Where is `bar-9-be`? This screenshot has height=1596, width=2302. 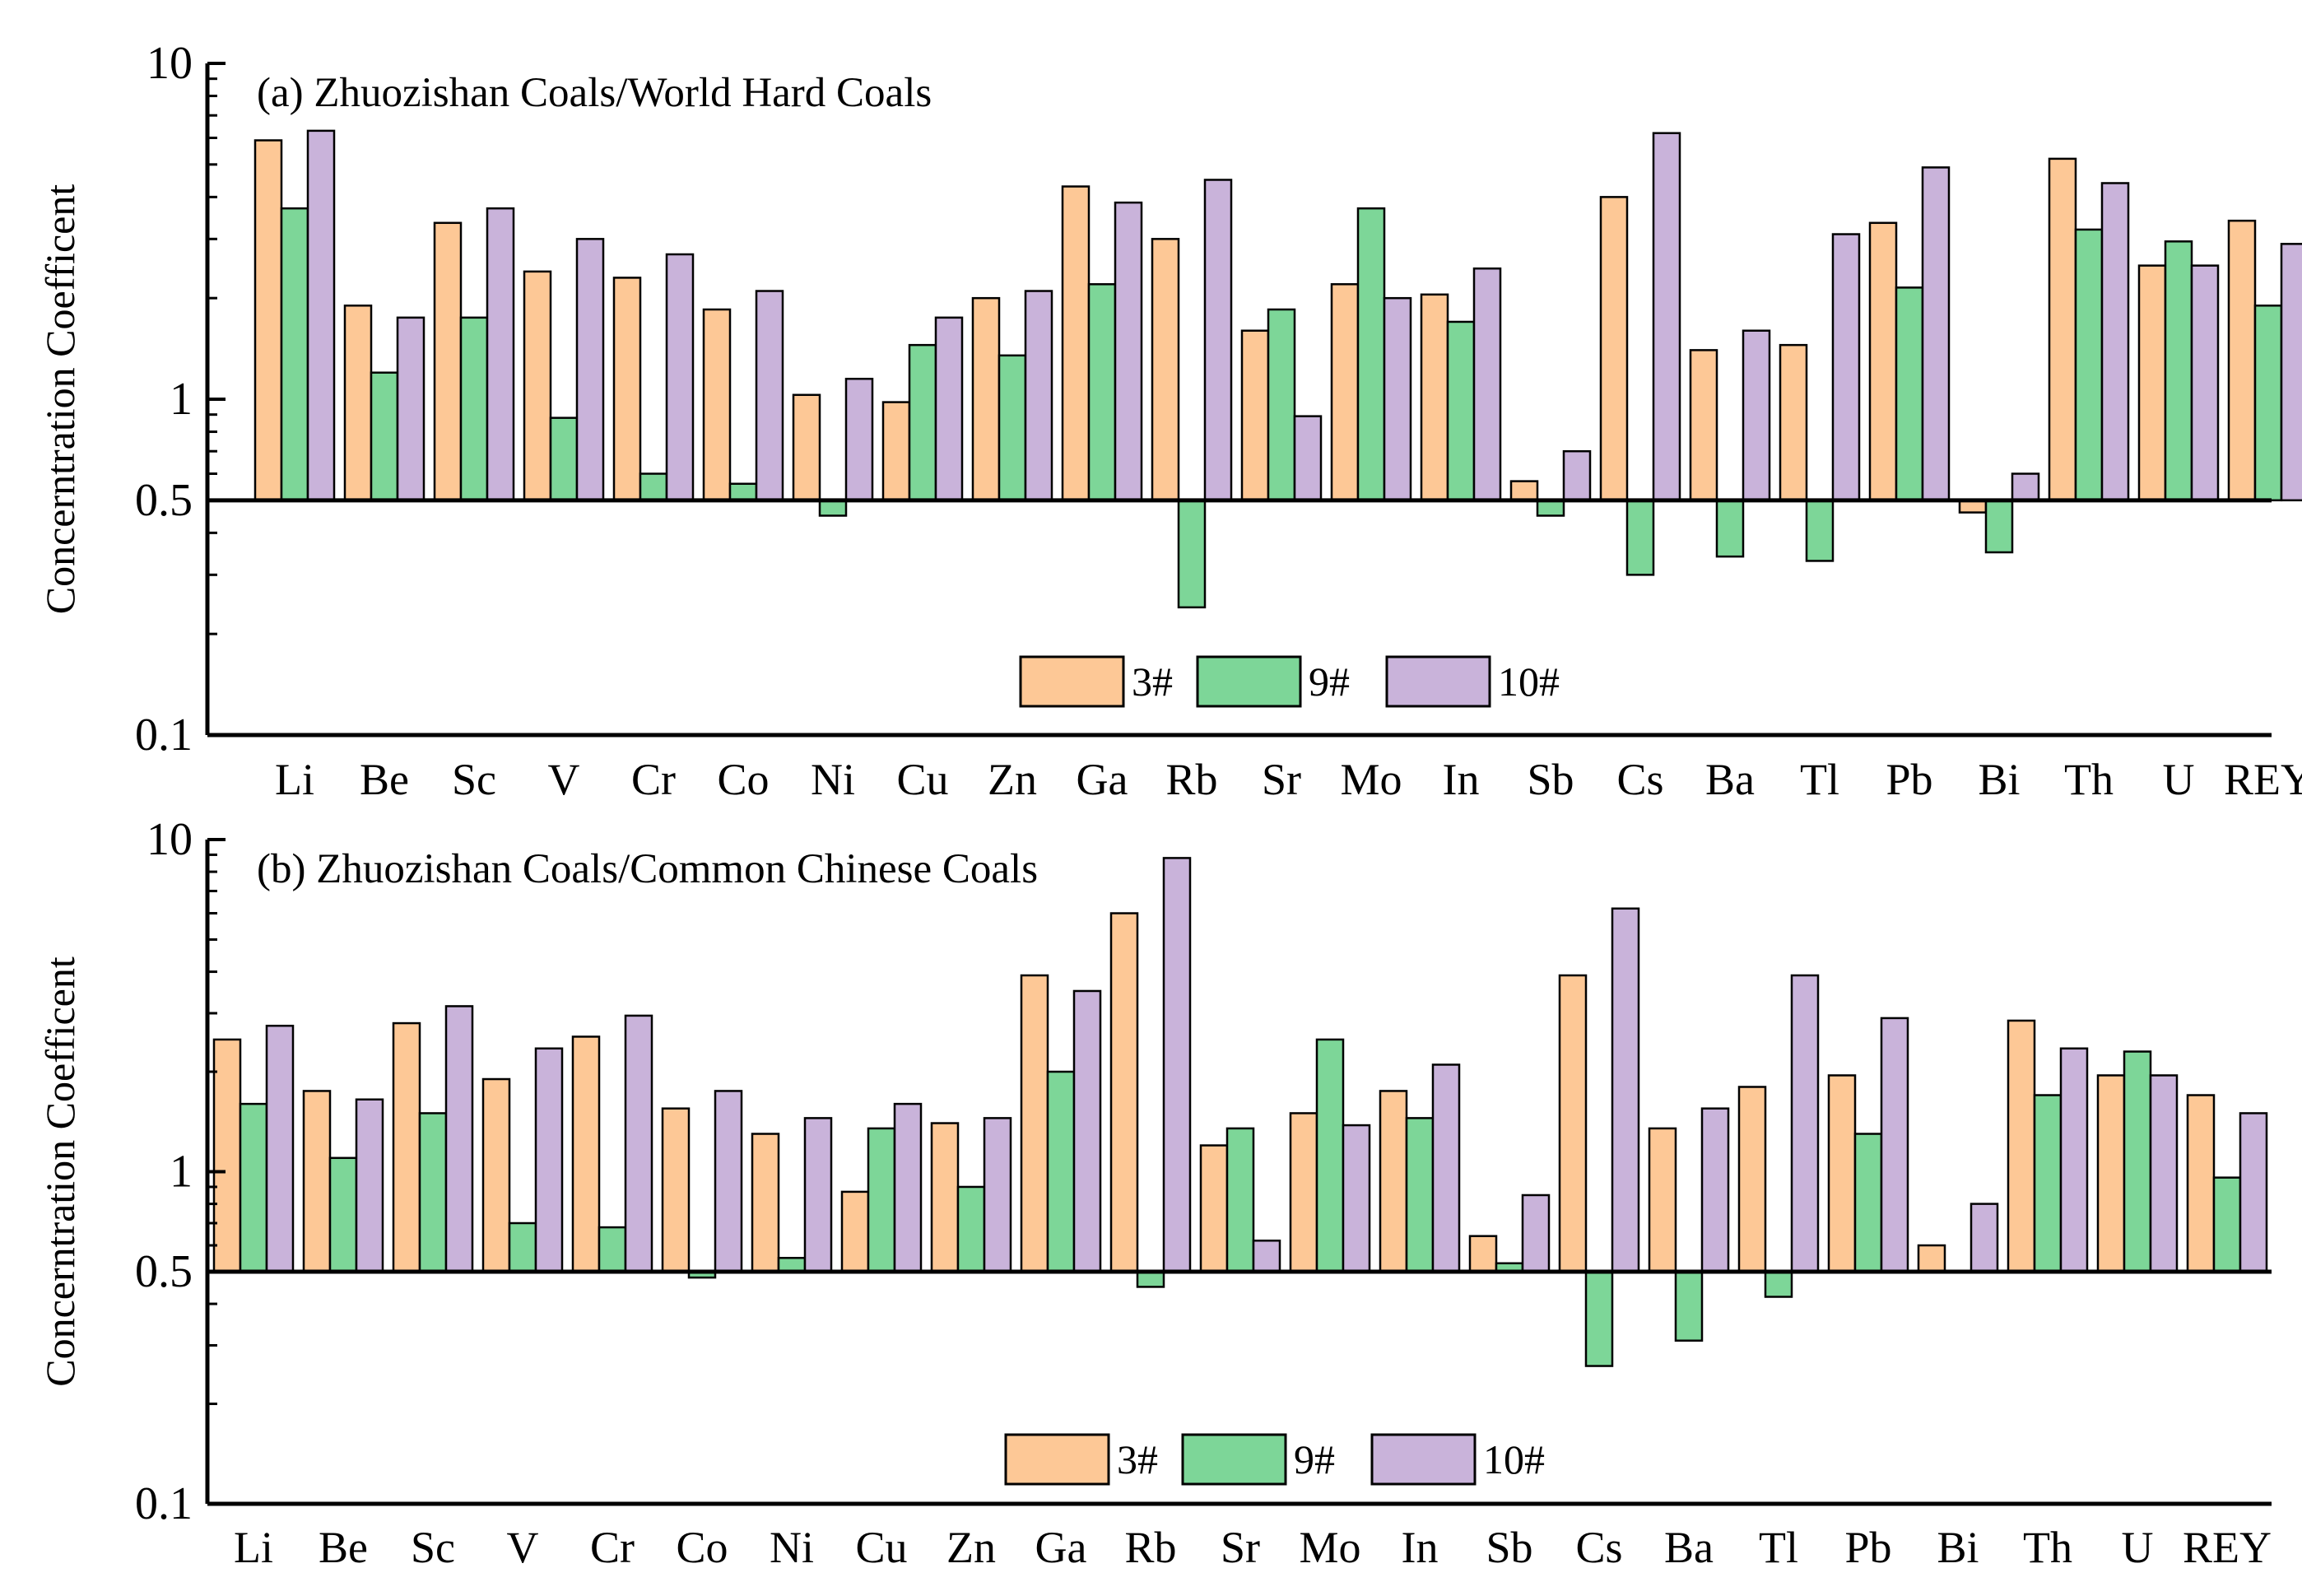 bar-9-be is located at coordinates (343, 1214).